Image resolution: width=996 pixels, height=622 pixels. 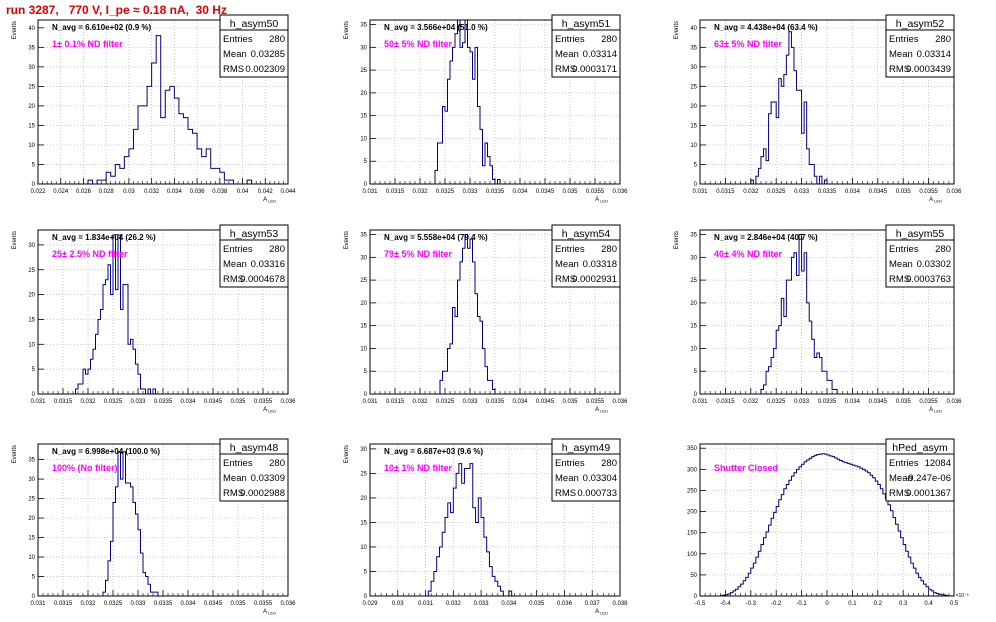 What do you see at coordinates (61, 192) in the screenshot?
I see `tick-label-x: 0.024` at bounding box center [61, 192].